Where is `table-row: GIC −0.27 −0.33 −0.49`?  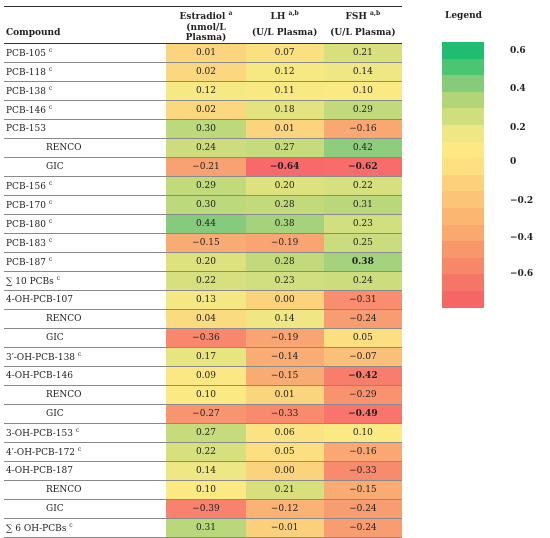
table-row: GIC −0.27 −0.33 −0.49 is located at coordinates (203, 414).